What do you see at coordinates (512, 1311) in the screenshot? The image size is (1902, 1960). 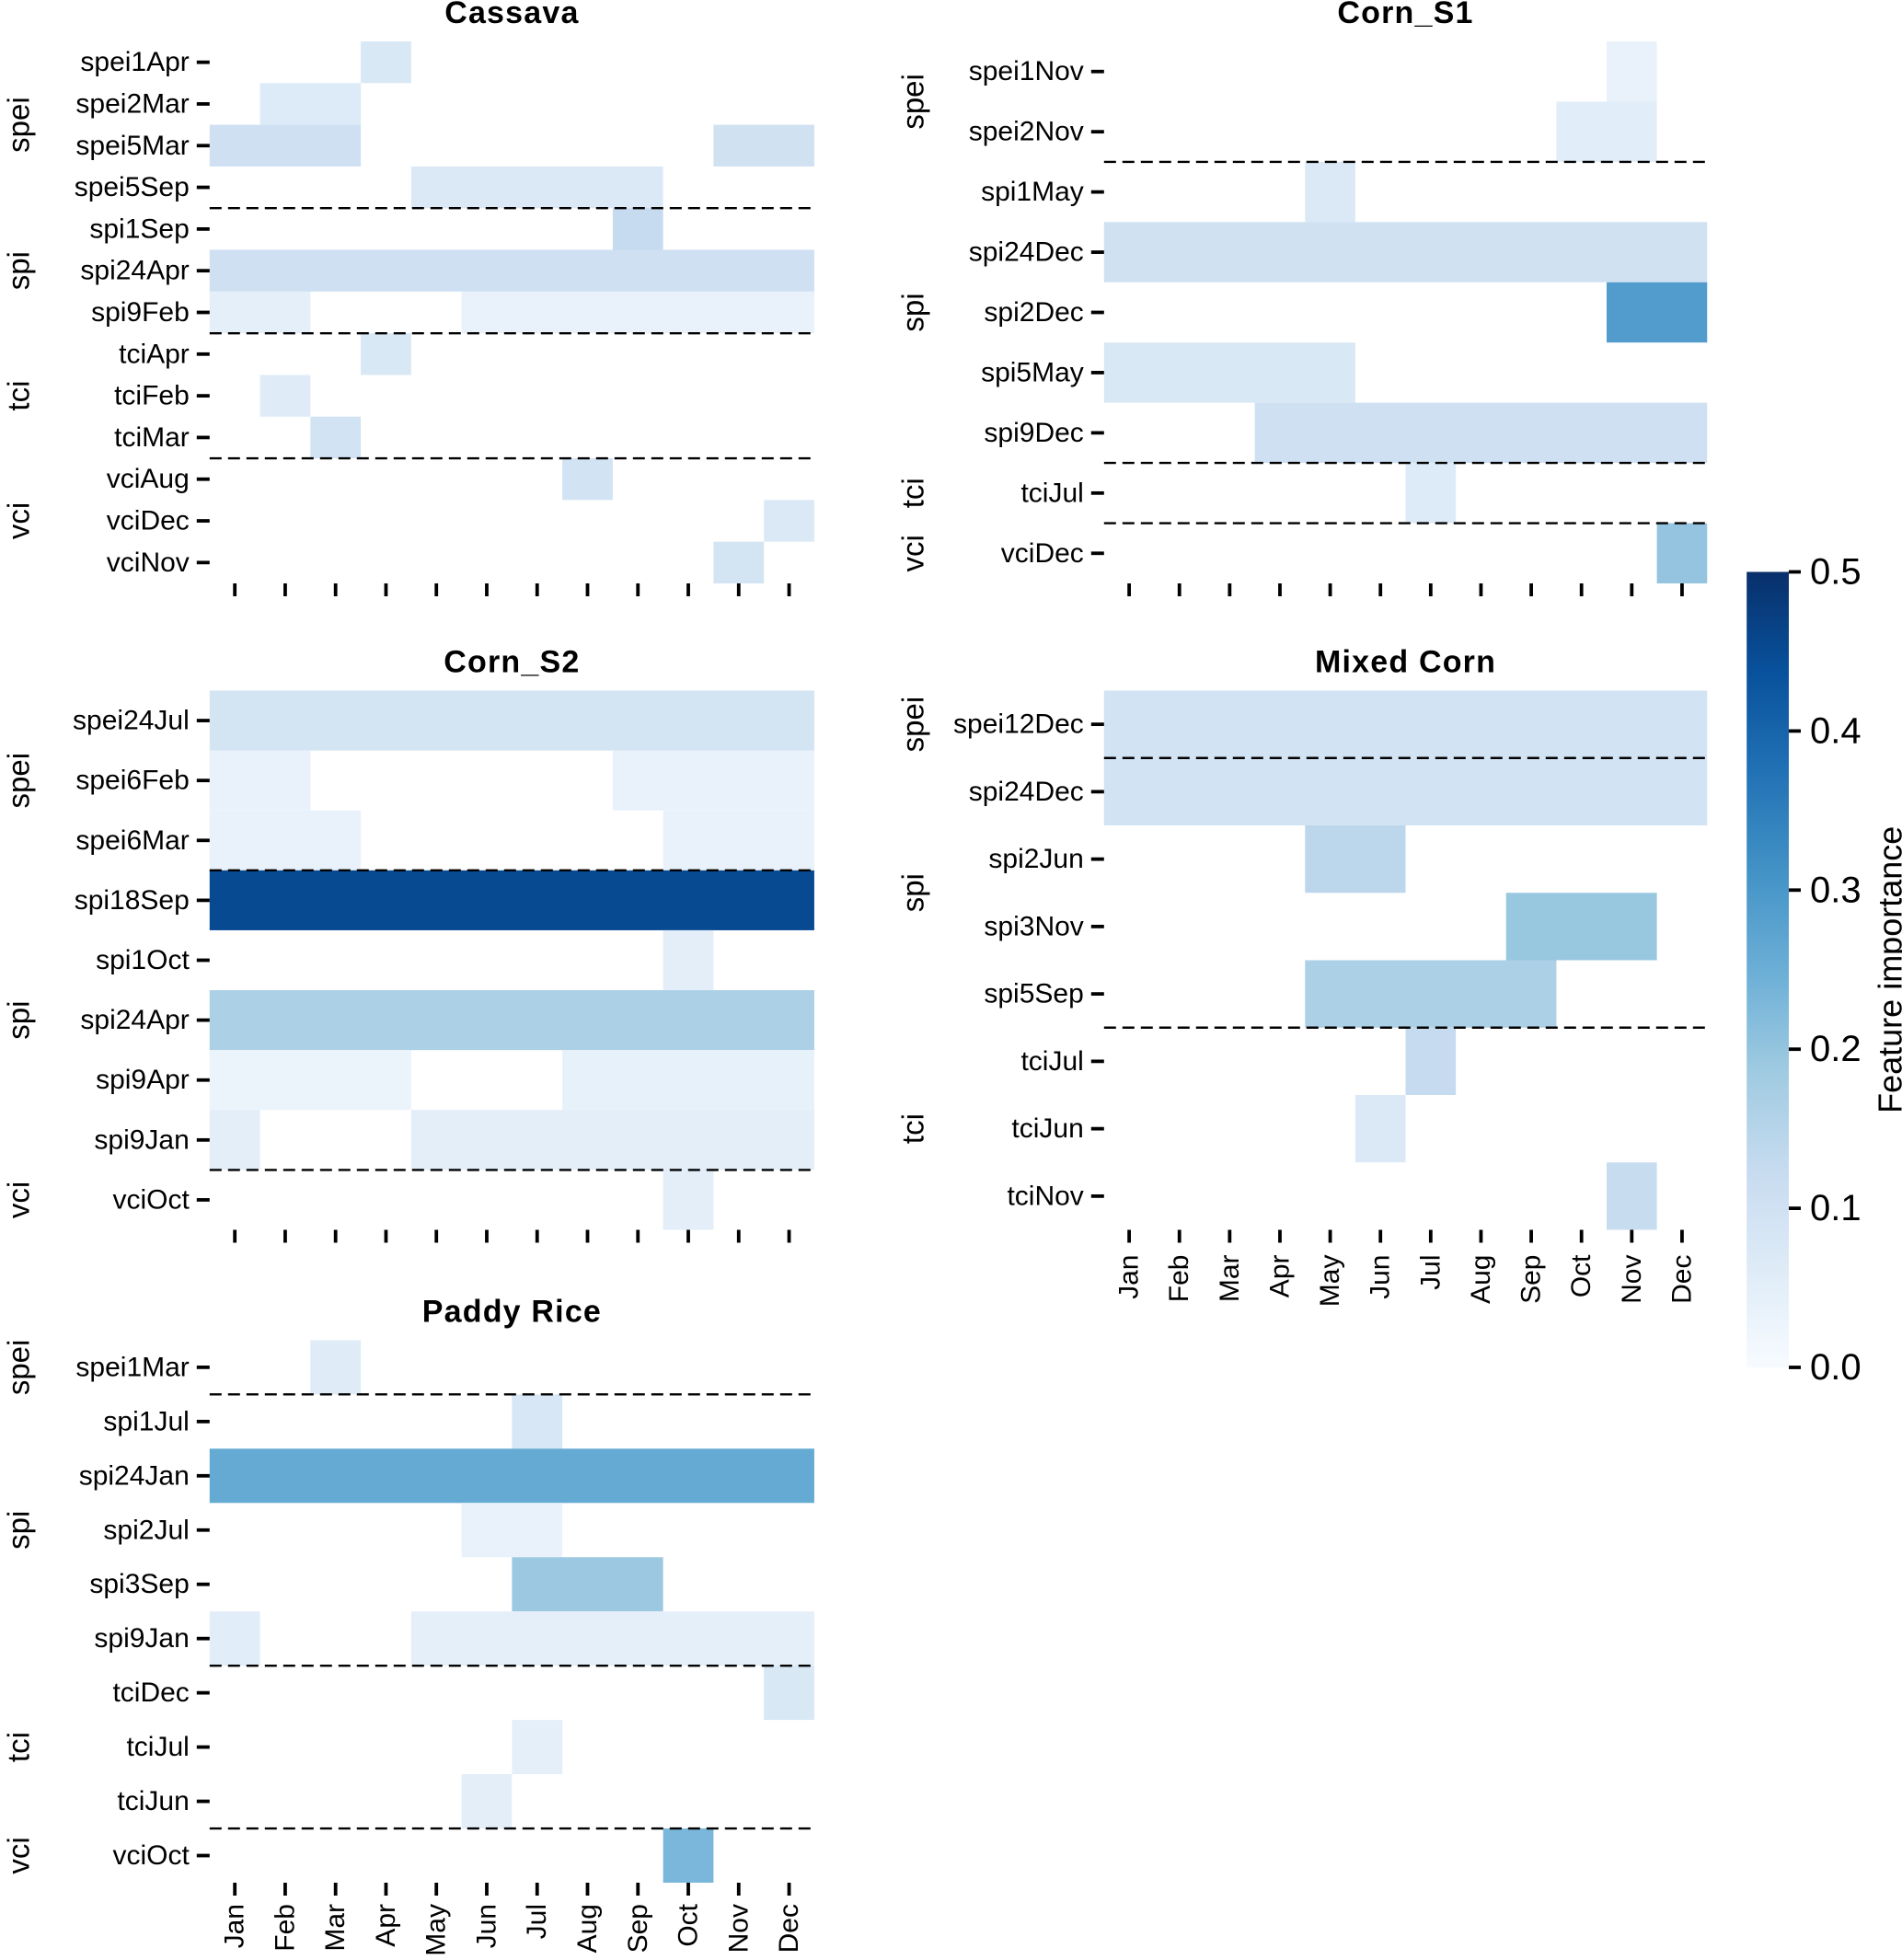 I see `svg-text: Paddy Rice` at bounding box center [512, 1311].